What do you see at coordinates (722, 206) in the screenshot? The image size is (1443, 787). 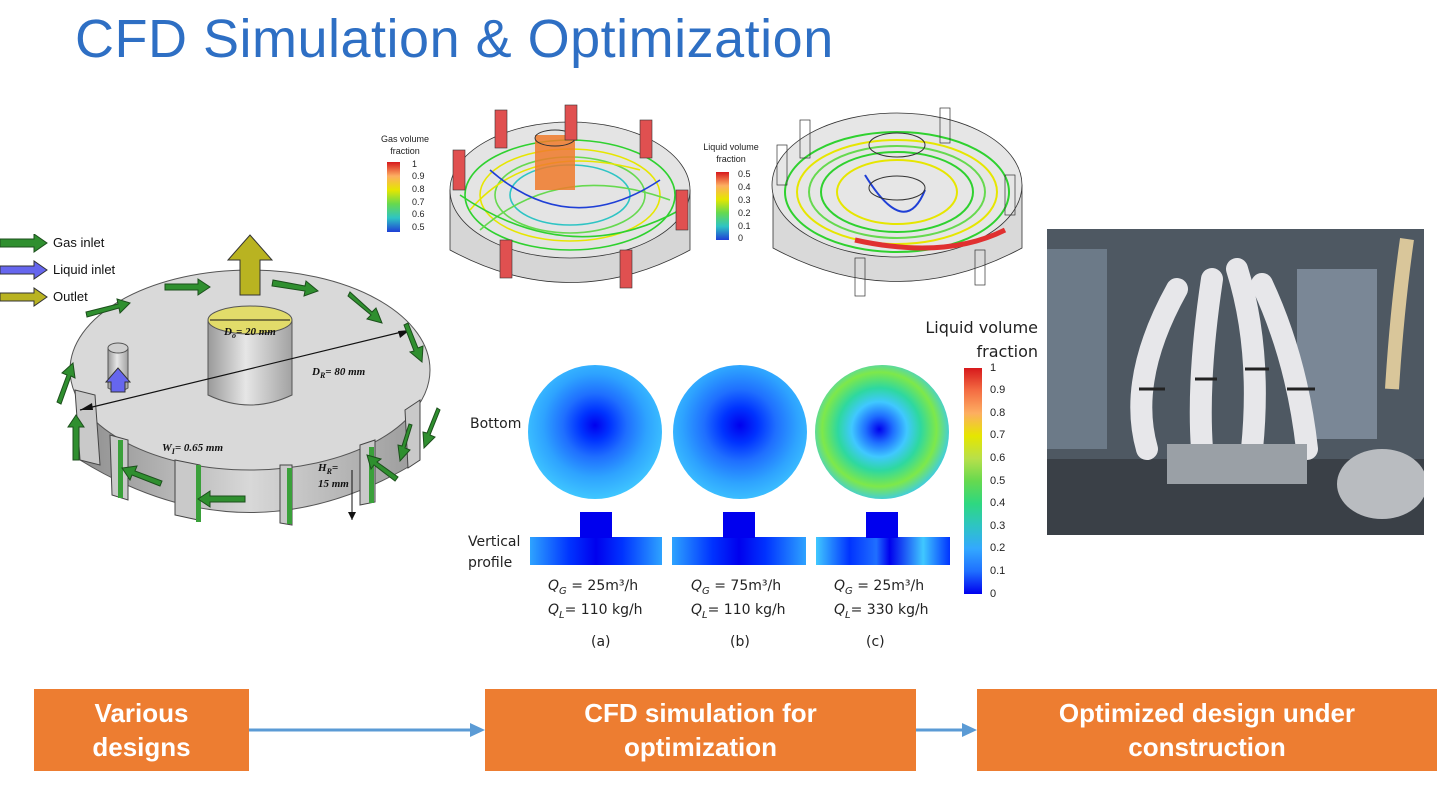 I see `liquid-colorbar-small` at bounding box center [722, 206].